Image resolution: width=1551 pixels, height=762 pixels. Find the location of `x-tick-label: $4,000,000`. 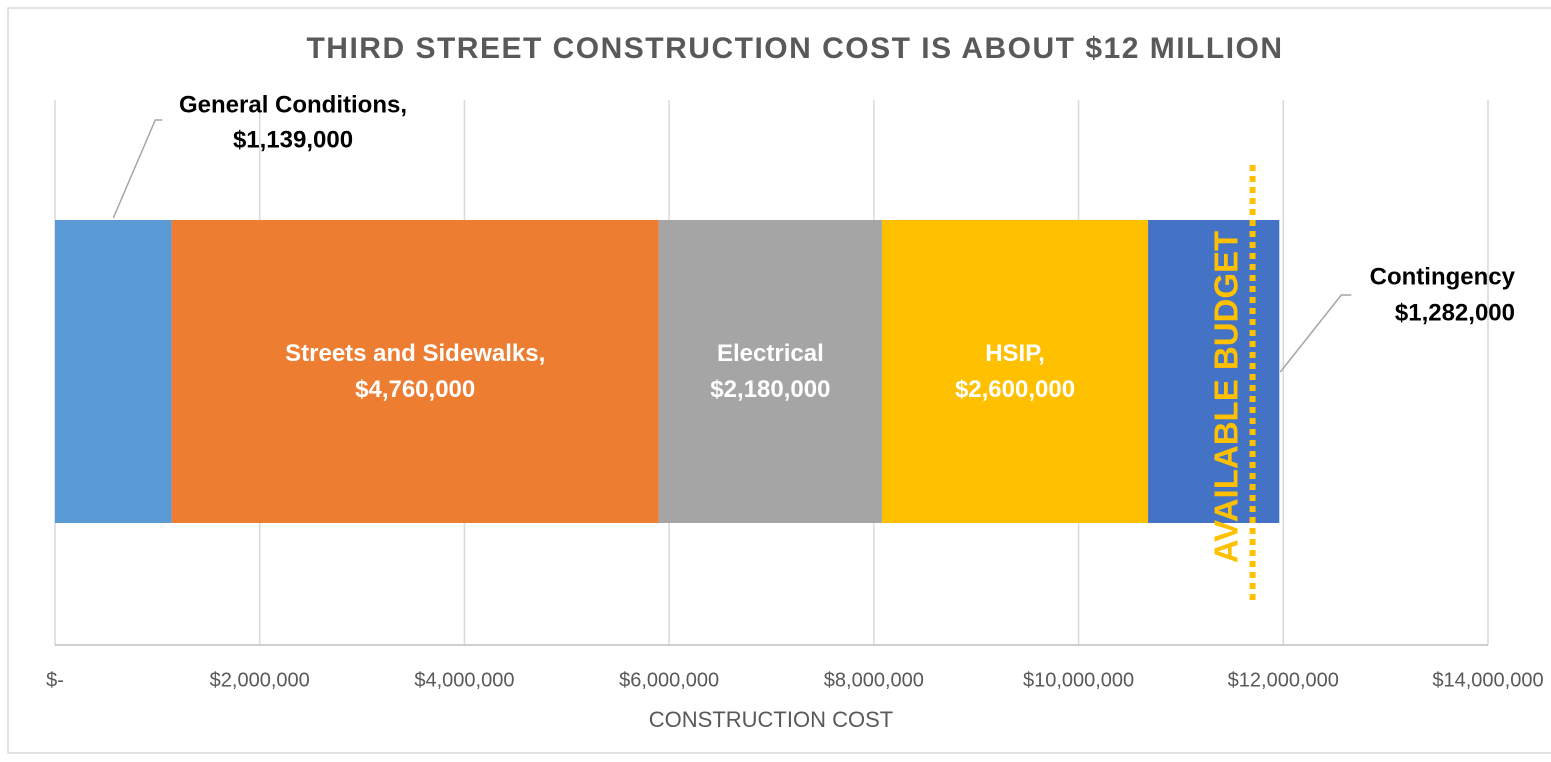

x-tick-label: $4,000,000 is located at coordinates (464, 680).